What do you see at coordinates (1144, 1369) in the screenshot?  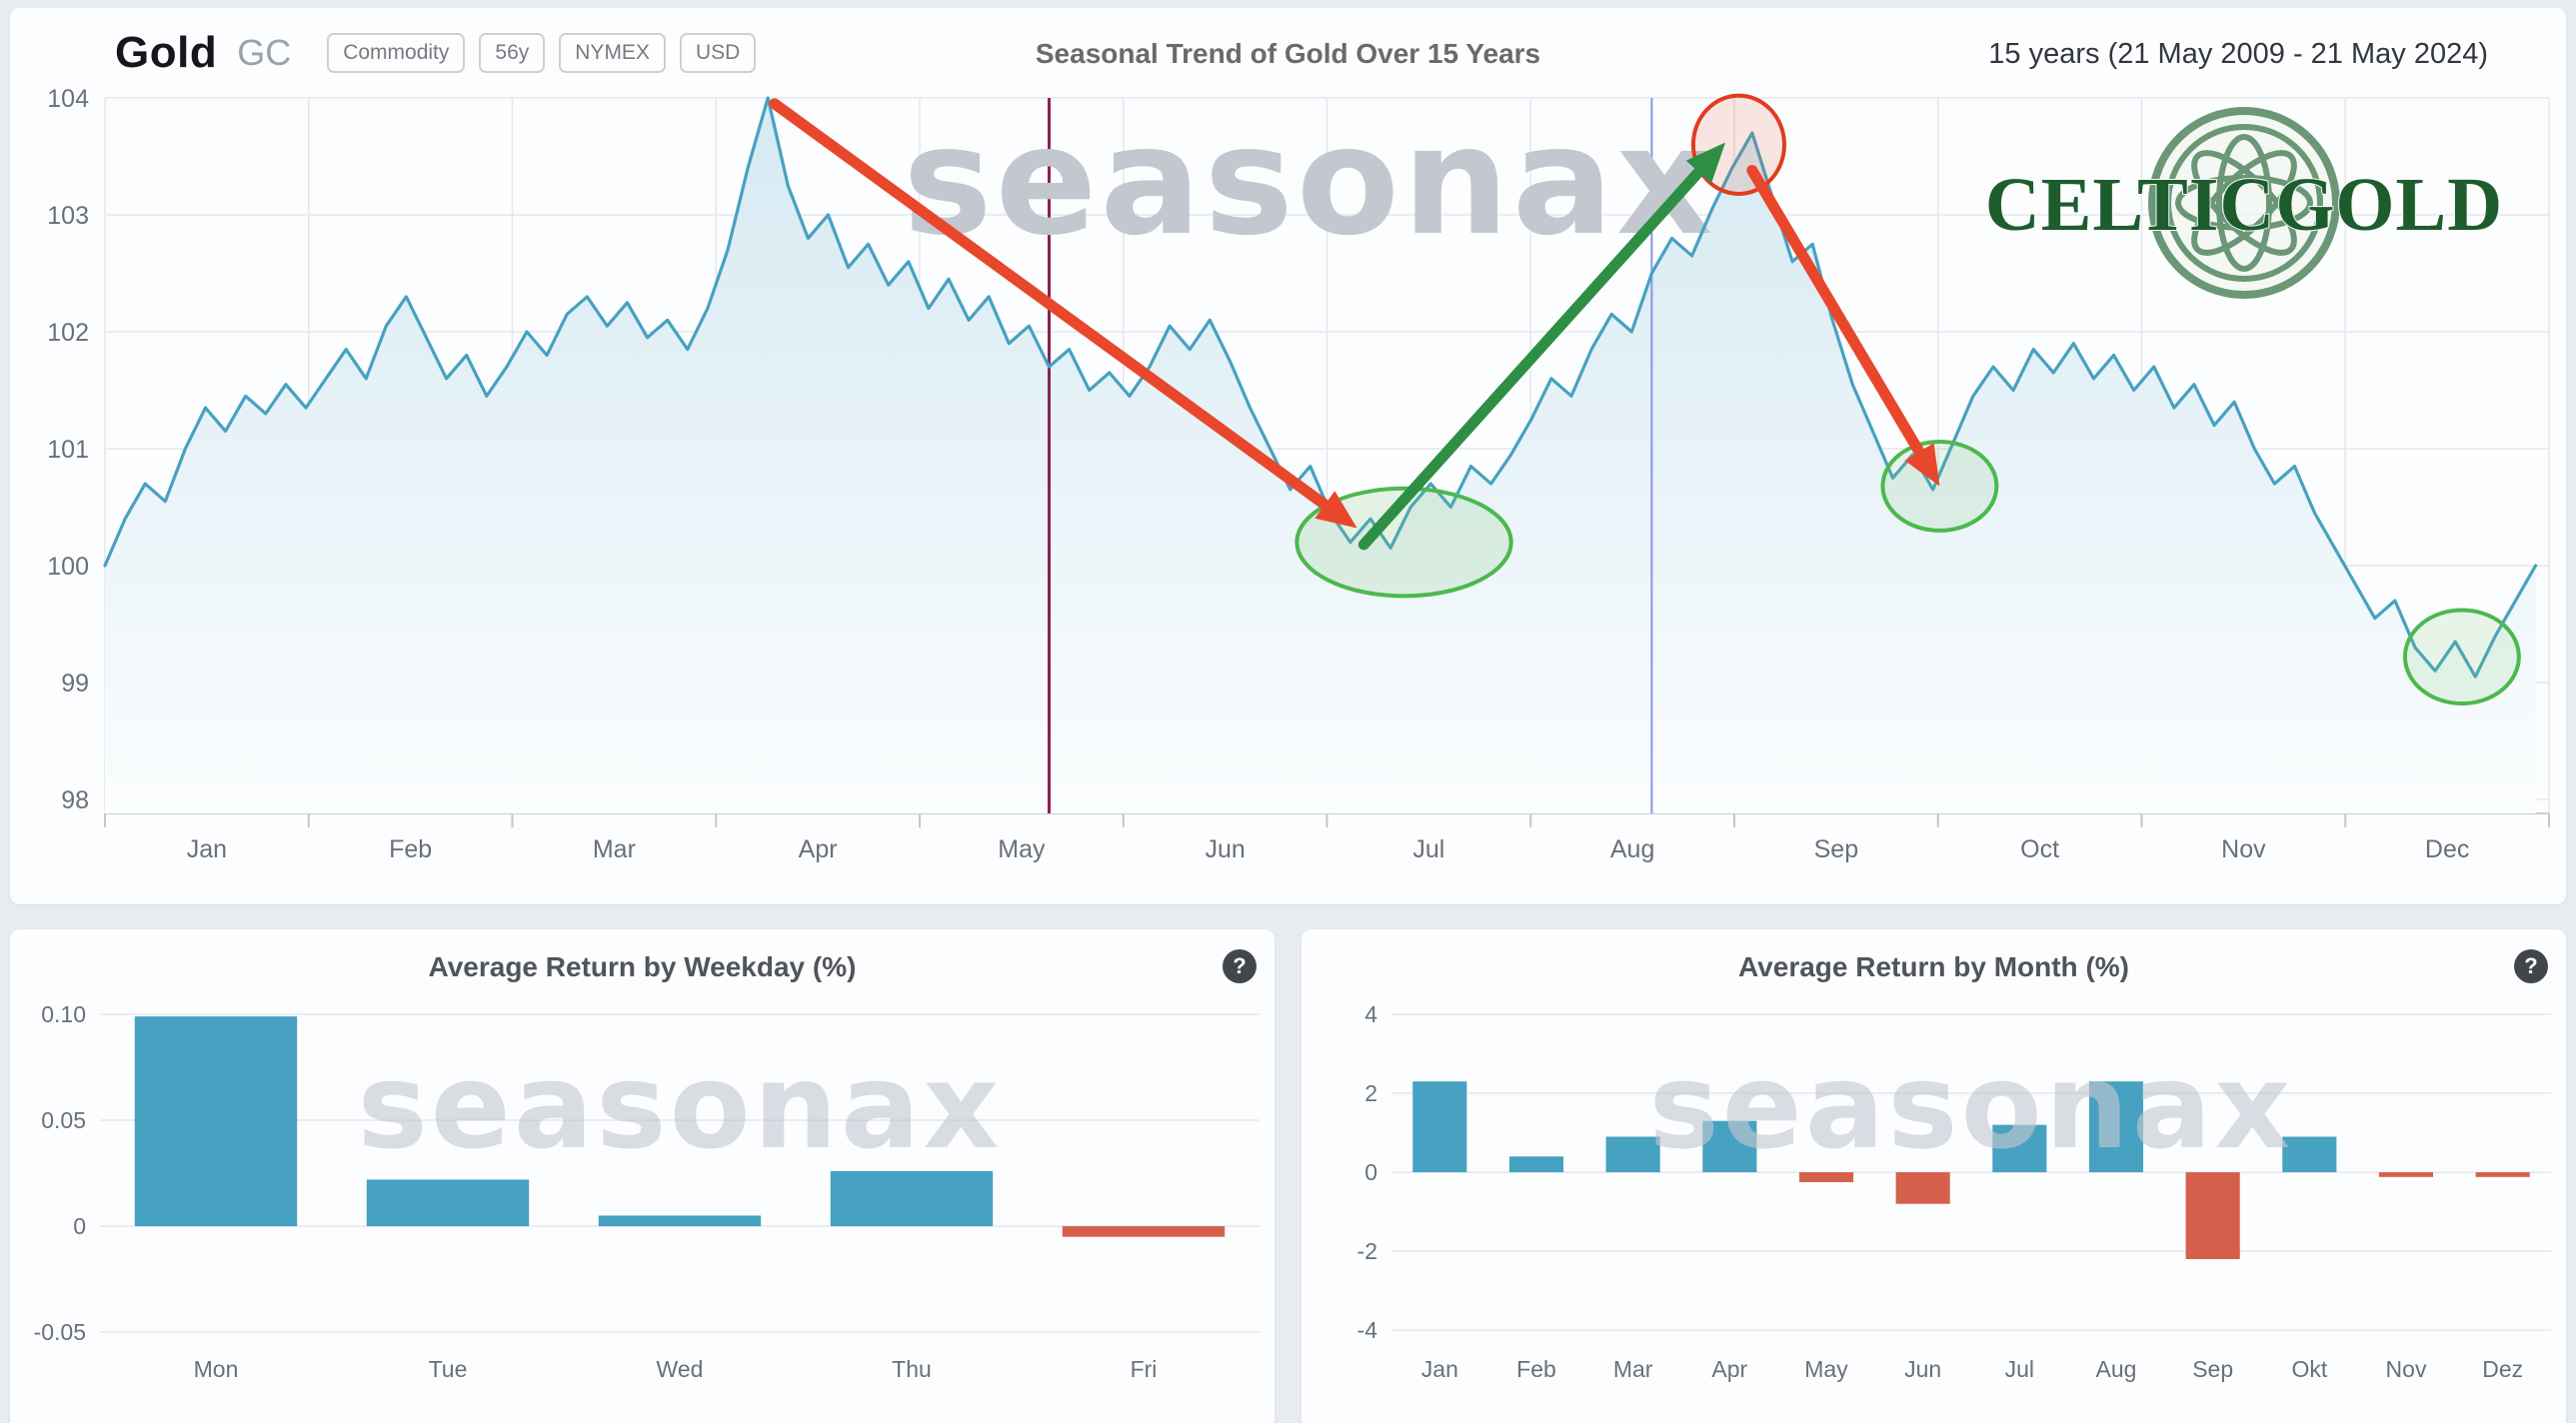 I see `svg-text: Fri` at bounding box center [1144, 1369].